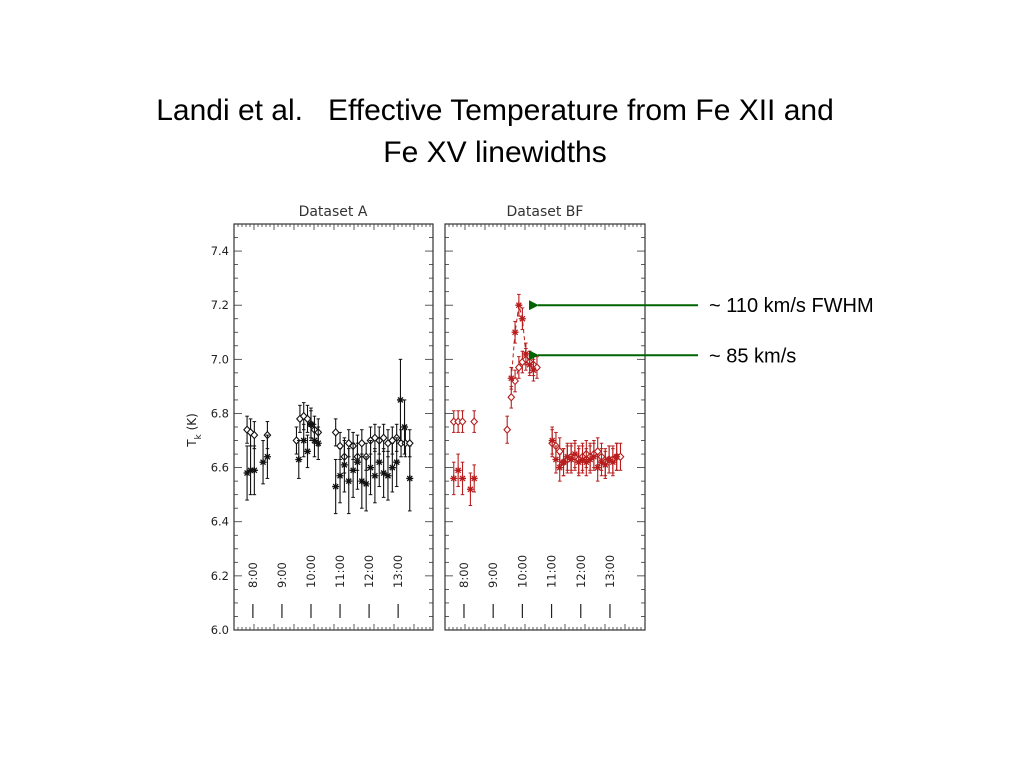 Image resolution: width=1024 pixels, height=768 pixels. What do you see at coordinates (493, 575) in the screenshot?
I see `hour-label: 9:00` at bounding box center [493, 575].